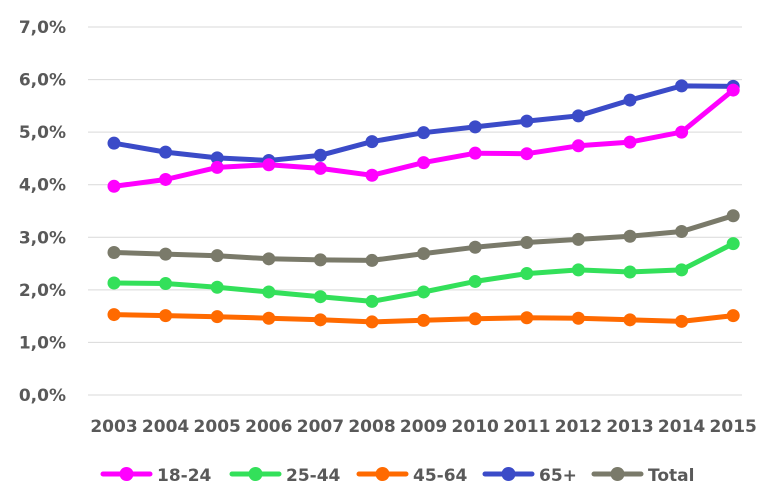 Image resolution: width=772 pixels, height=500 pixels. I want to click on y-tick-label: 7,0%, so click(42, 28).